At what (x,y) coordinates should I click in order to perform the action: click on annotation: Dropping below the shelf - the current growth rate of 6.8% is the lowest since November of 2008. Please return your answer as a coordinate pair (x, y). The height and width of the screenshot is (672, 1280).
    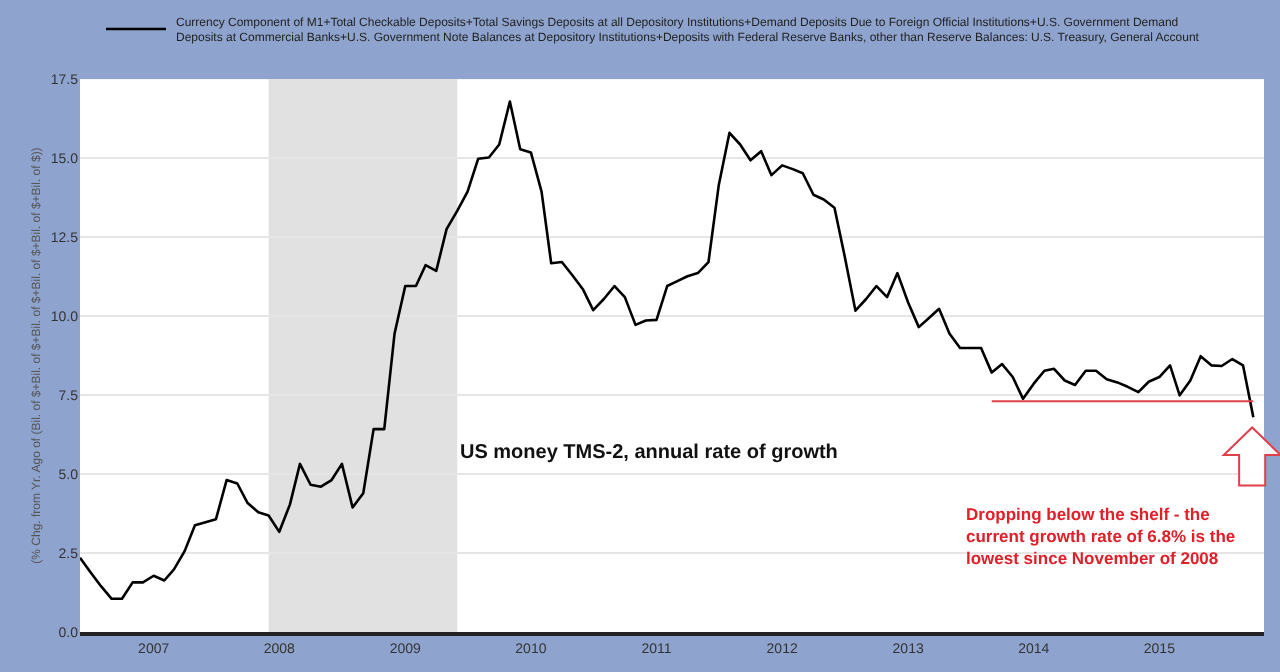
    Looking at the image, I should click on (1101, 536).